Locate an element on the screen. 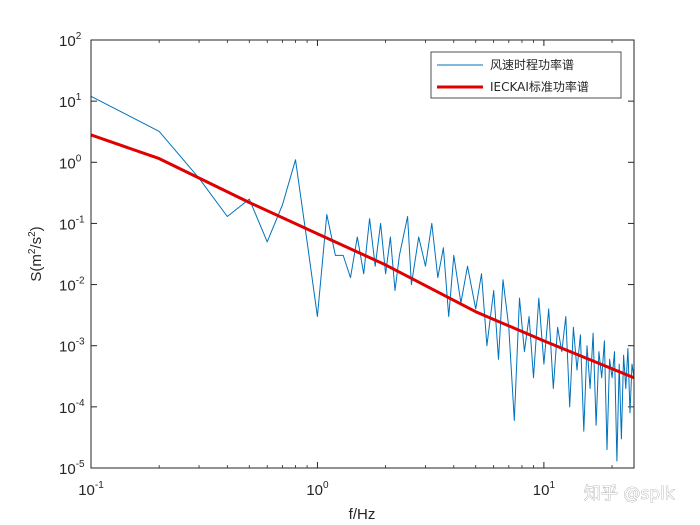  x-tick-label-2: 10¹ is located at coordinates (544, 489).